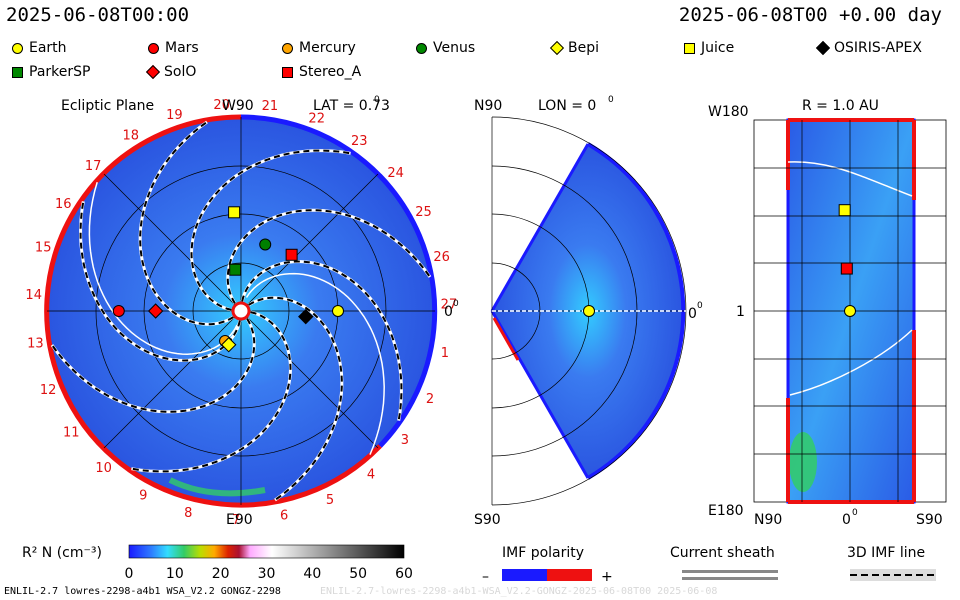  Describe the element at coordinates (188, 513) in the screenshot. I see `longitude-tick-label: 8` at that location.